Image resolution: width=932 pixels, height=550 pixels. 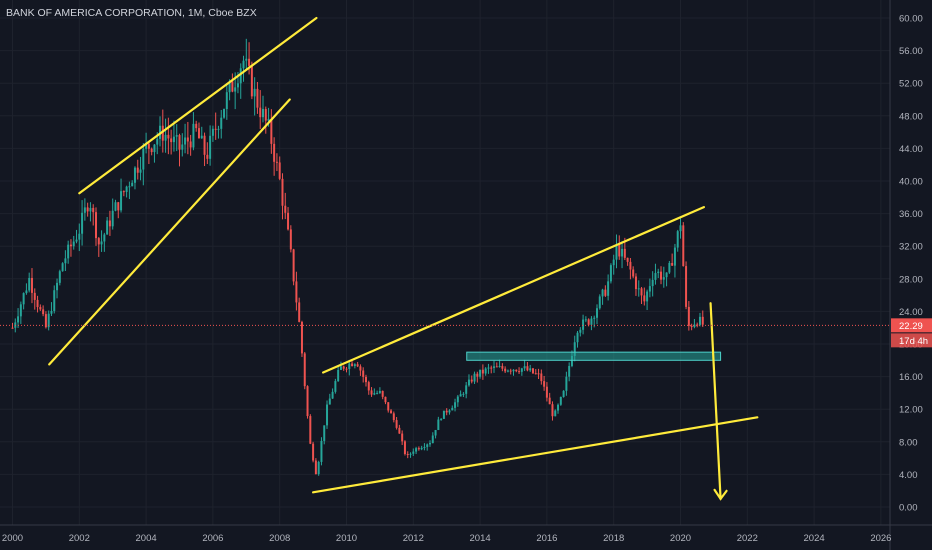 What do you see at coordinates (718, 401) in the screenshot?
I see `down-arrow` at bounding box center [718, 401].